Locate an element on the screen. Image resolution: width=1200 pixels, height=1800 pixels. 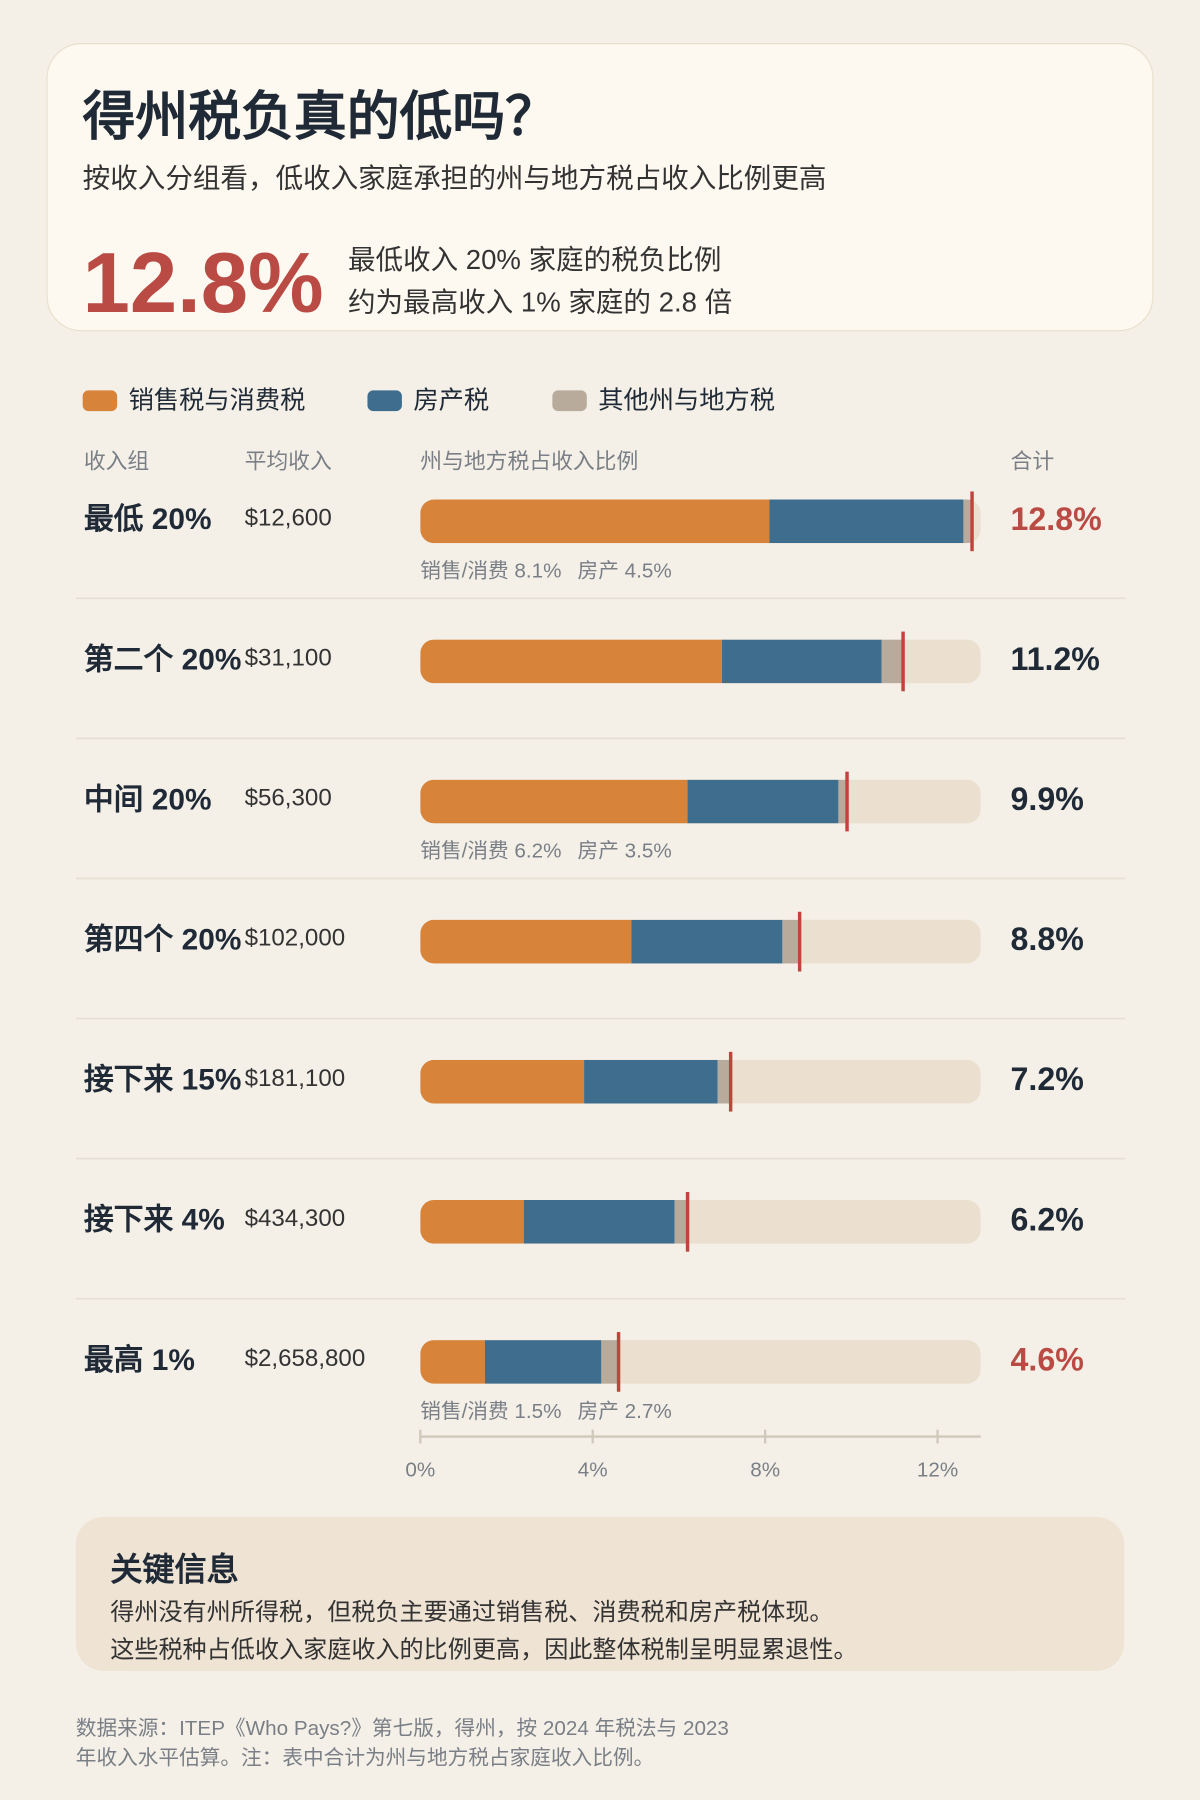
segment-label: 销售/消费 8.1% is located at coordinates (490, 570).